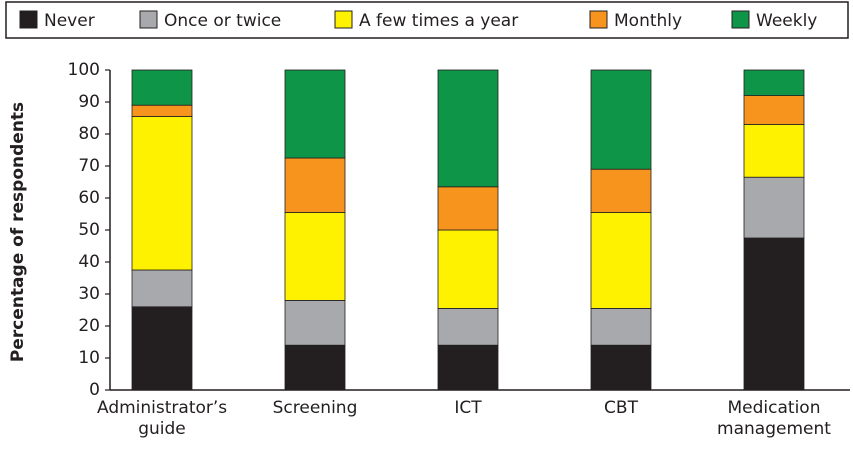 This screenshot has height=450, width=853. Describe the element at coordinates (84, 70) in the screenshot. I see `y-tick-label: 100` at that location.